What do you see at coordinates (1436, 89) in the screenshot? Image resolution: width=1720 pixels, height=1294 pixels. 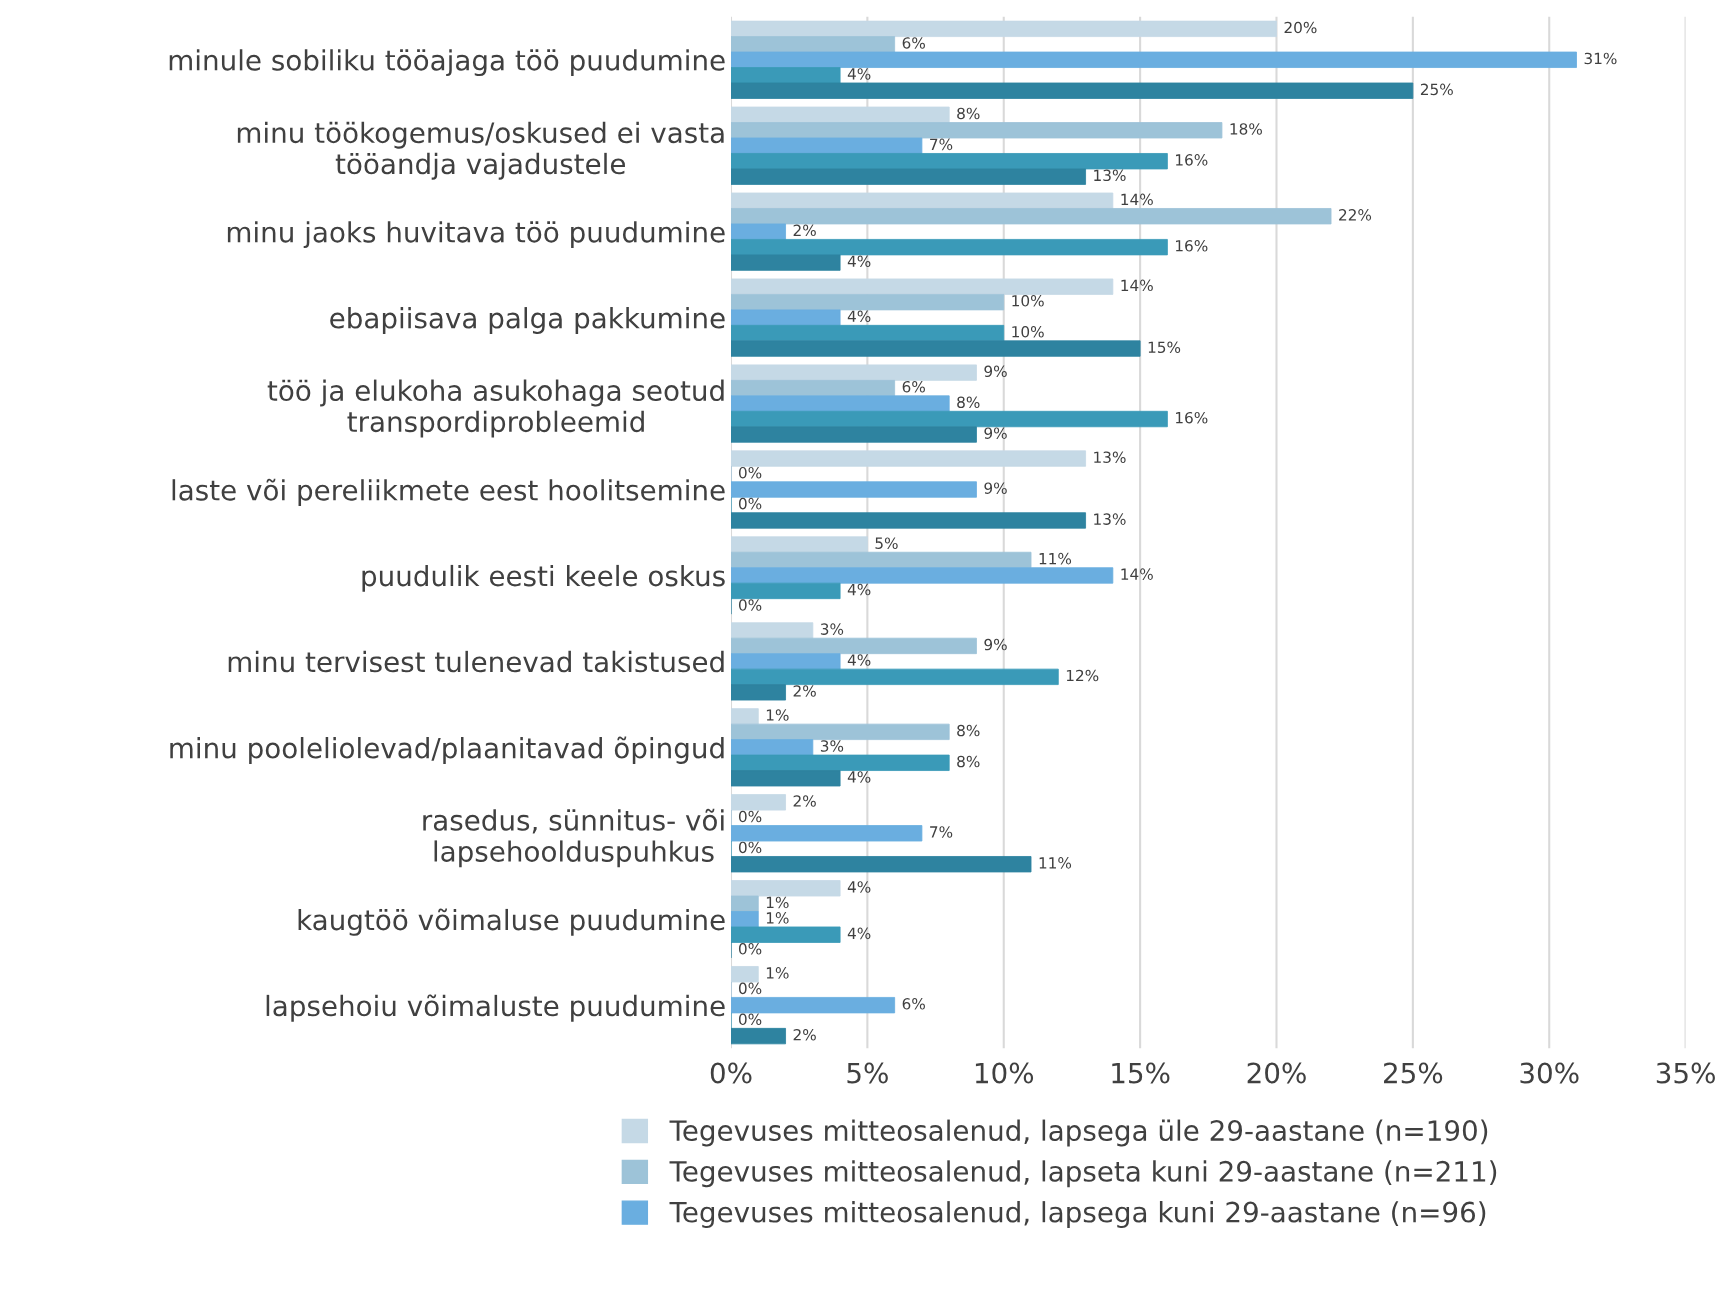 I see `data-label: 25%` at bounding box center [1436, 89].